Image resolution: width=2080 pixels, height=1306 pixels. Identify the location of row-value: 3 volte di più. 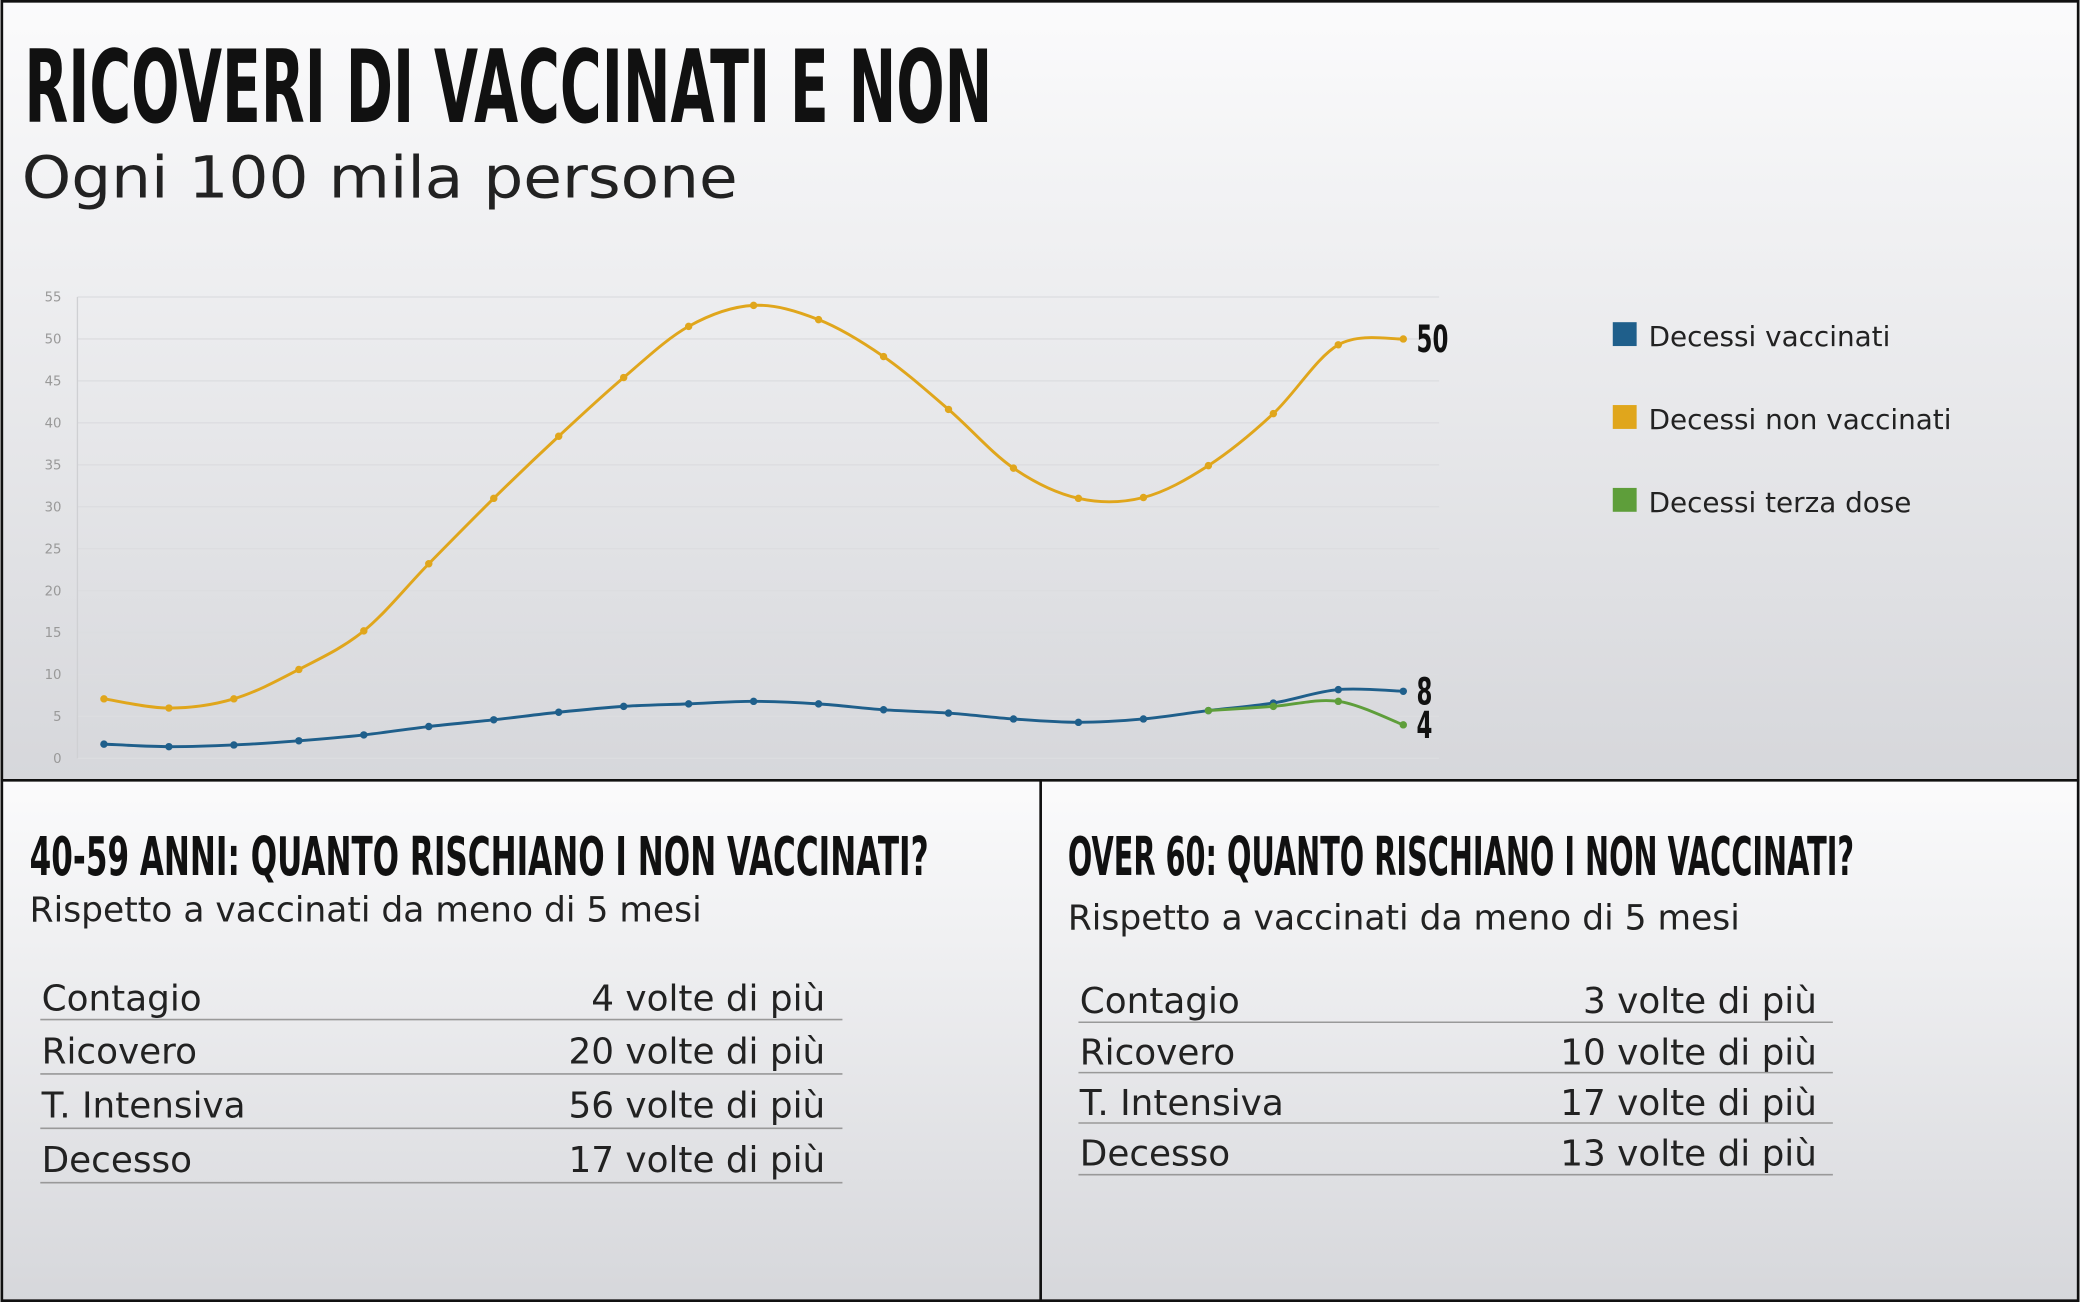
(1700, 1001).